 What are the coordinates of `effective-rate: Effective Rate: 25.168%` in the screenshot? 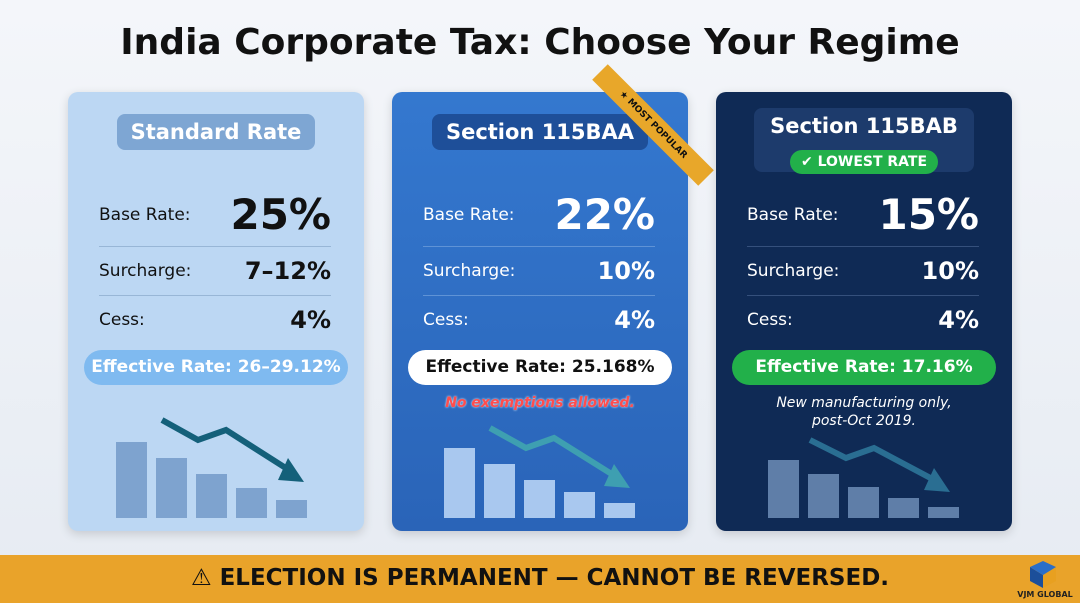 It's located at (540, 367).